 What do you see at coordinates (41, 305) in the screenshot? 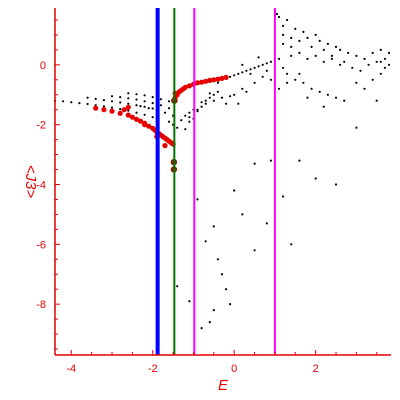
I see `y-tick-label: -8` at bounding box center [41, 305].